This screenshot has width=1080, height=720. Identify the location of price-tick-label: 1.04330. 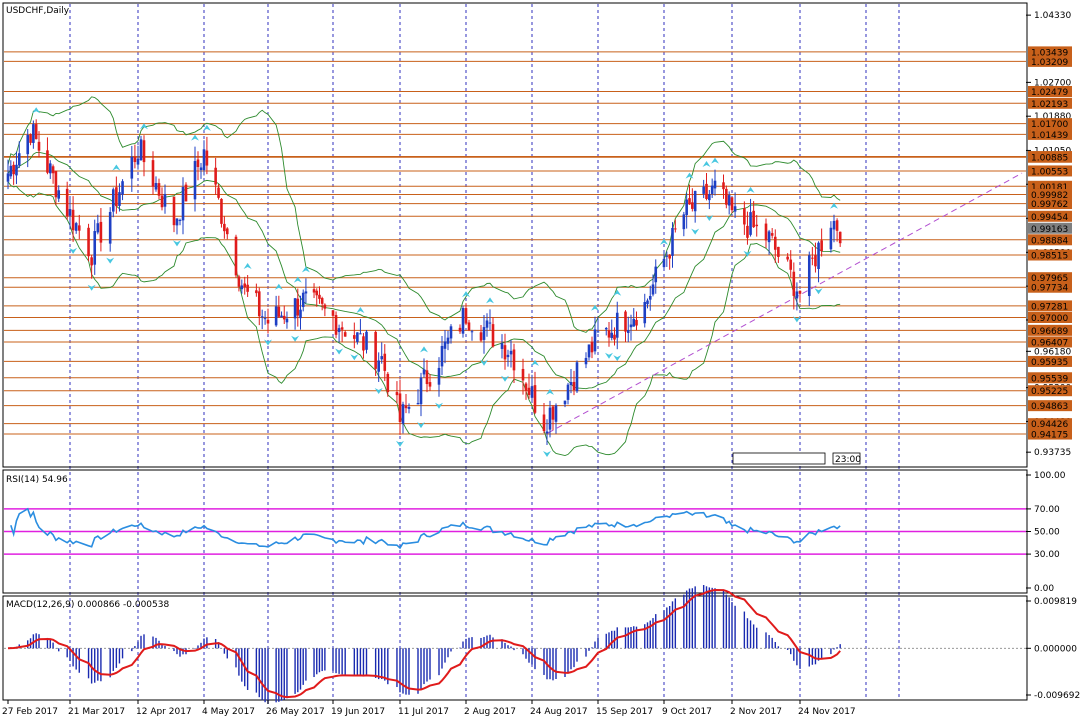
(1052, 16).